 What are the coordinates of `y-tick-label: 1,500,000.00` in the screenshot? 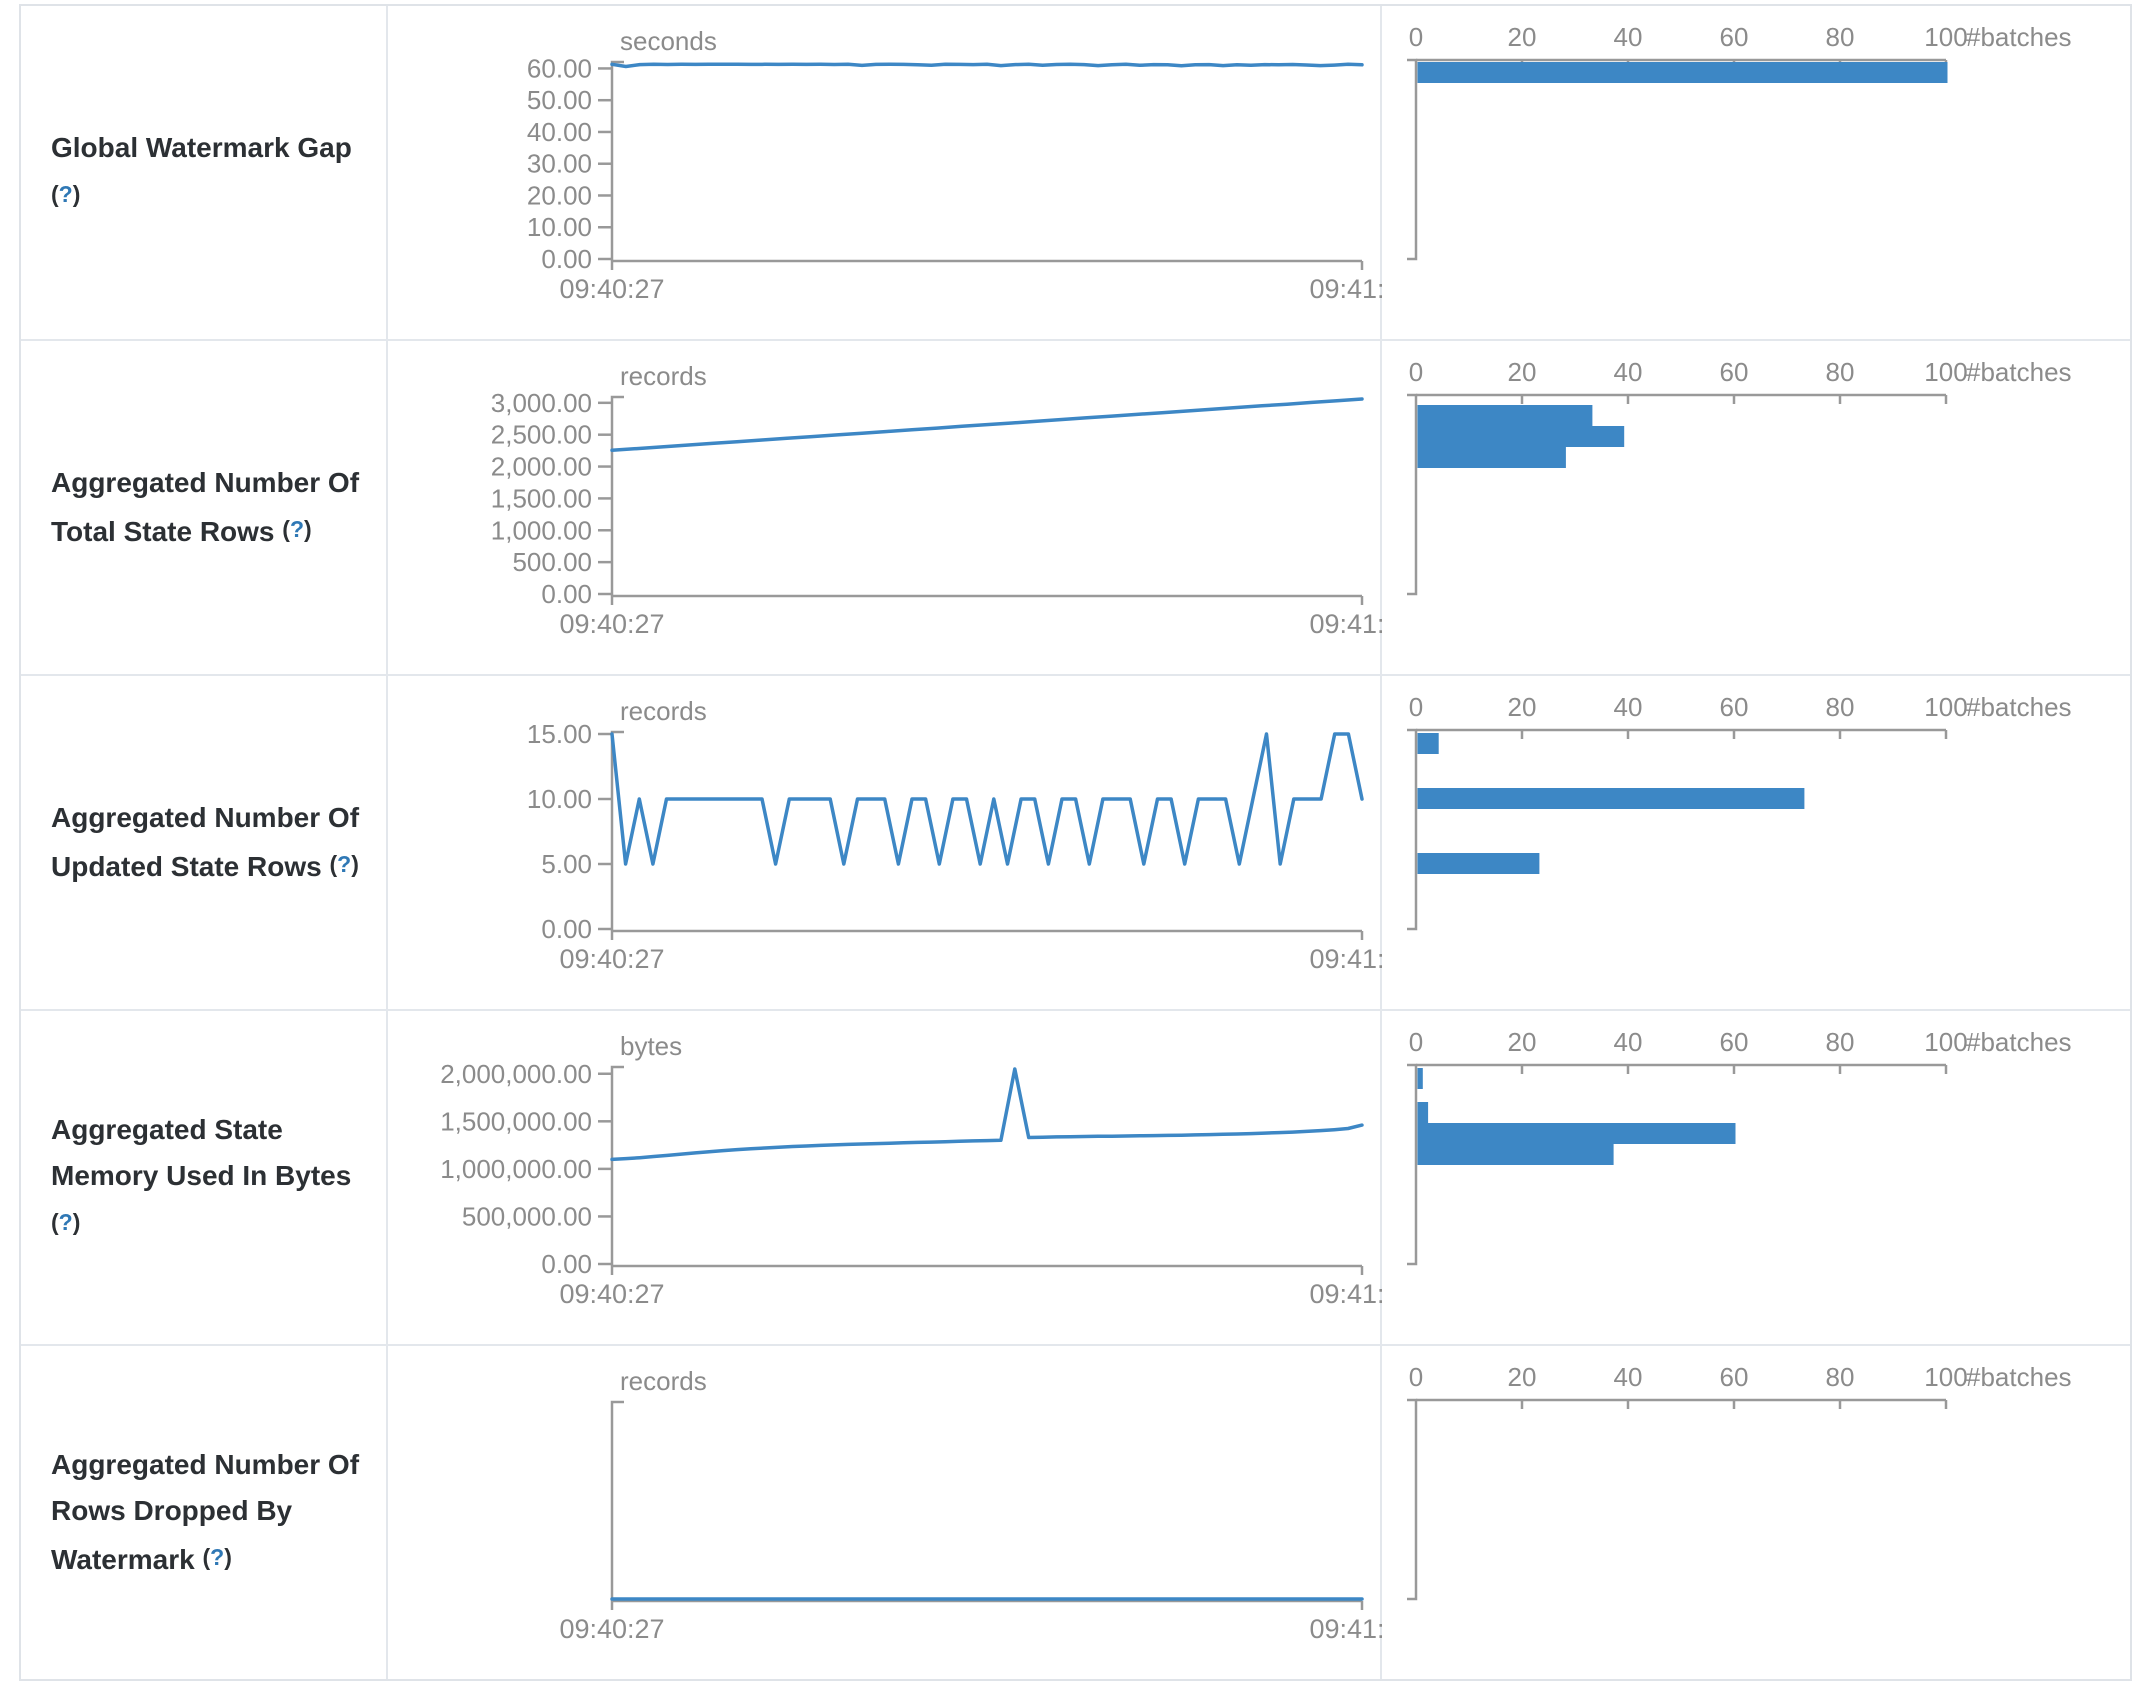 It's located at (516, 1121).